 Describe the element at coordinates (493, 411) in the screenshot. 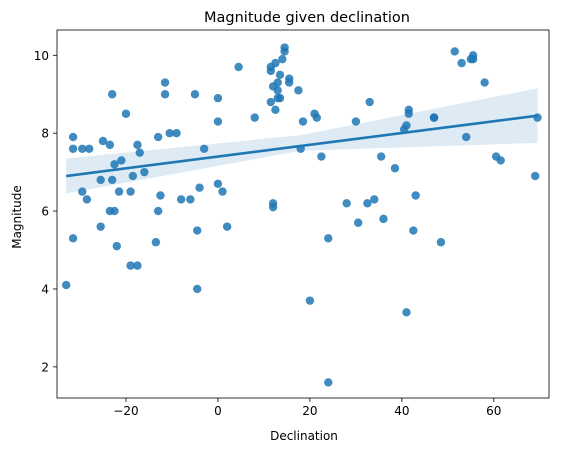

I see `x-tick-label: 60` at that location.